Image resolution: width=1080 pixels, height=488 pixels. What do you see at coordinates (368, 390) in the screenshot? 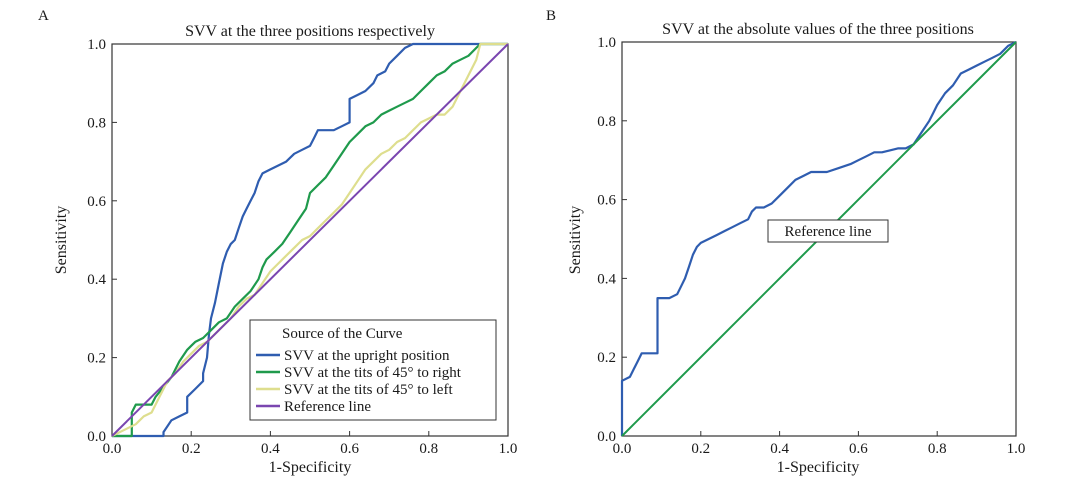
I see `legend-entry-left: SVV at the tits of 45° to left` at bounding box center [368, 390].